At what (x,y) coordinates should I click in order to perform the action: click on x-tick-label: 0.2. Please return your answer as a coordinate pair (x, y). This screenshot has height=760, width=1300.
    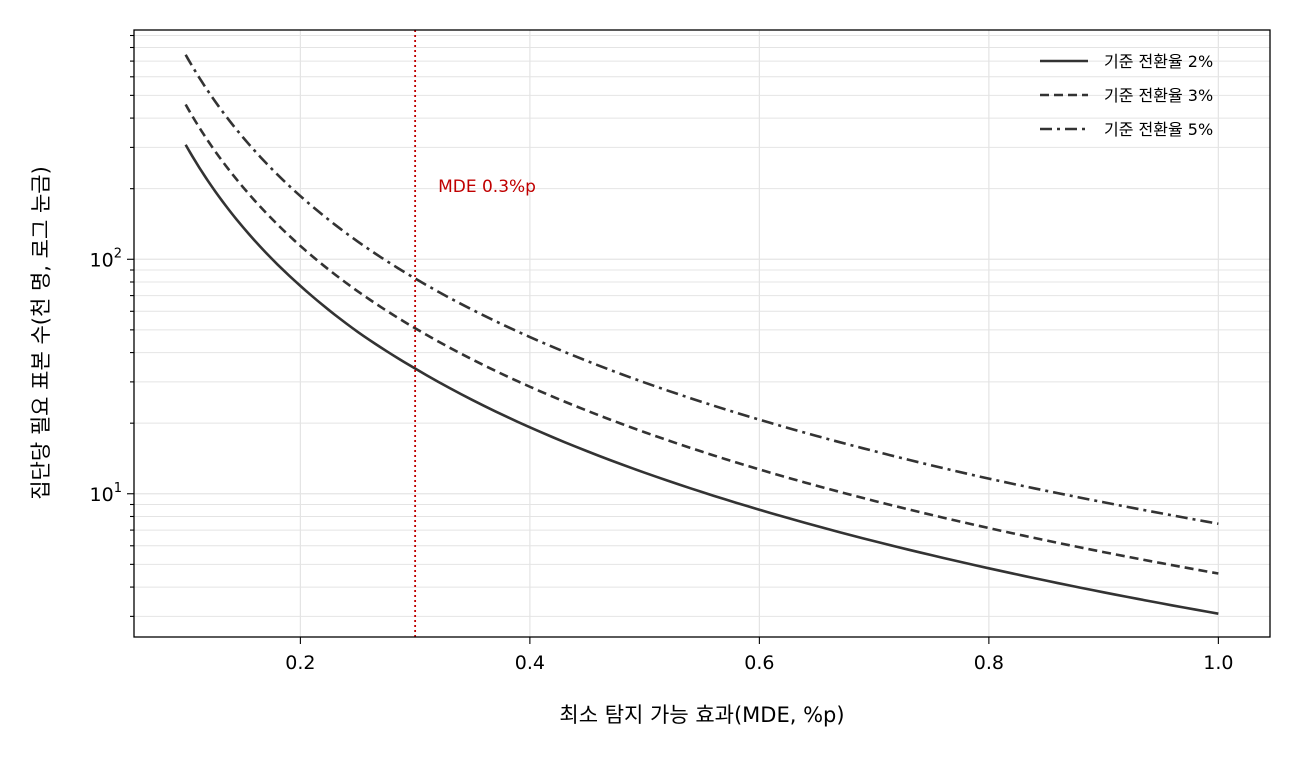
    Looking at the image, I should click on (300, 663).